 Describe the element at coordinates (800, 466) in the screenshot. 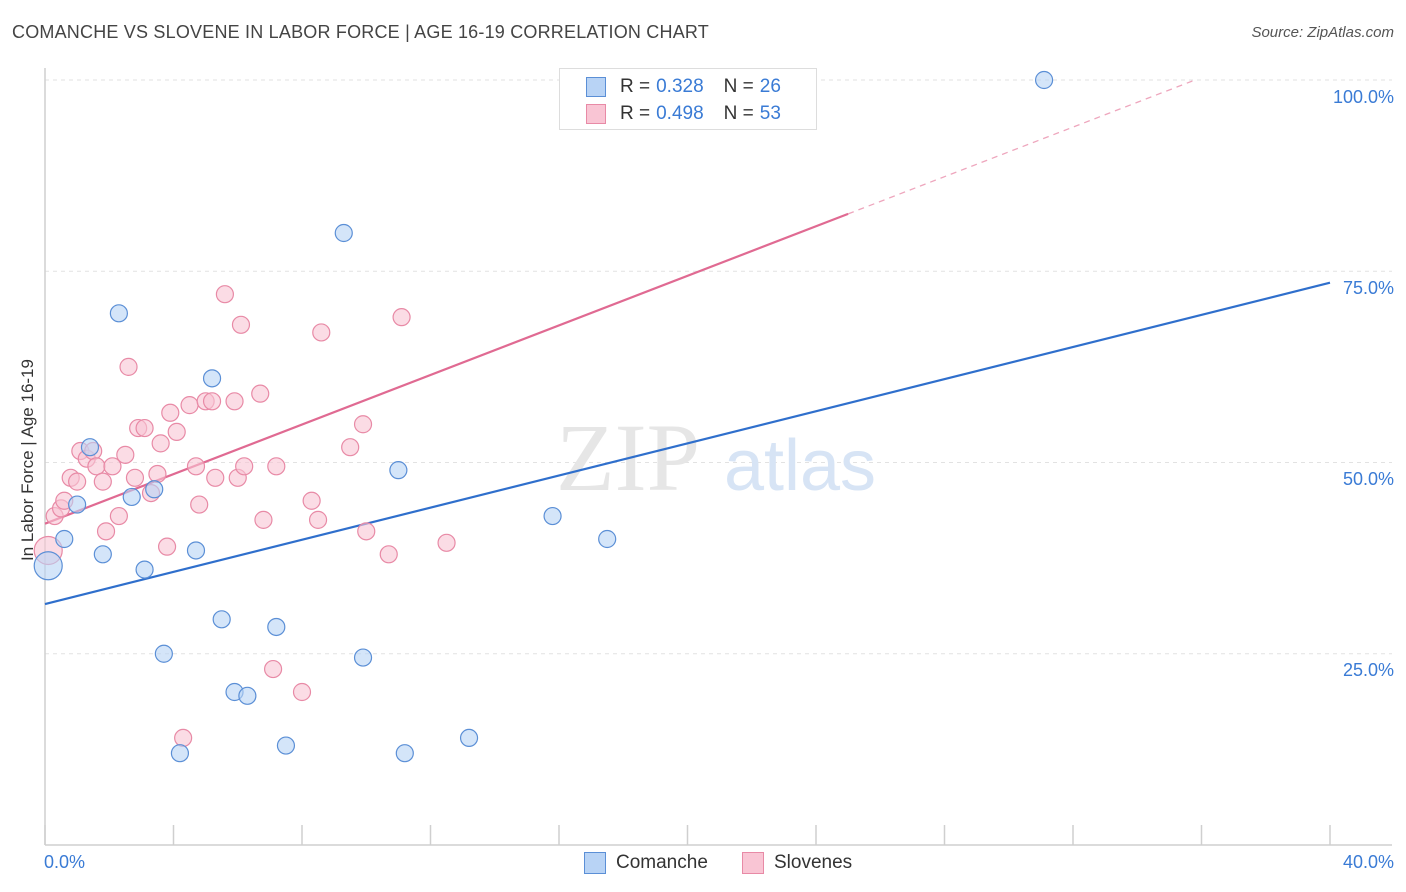

I see `watermark-atlas: atlas` at that location.